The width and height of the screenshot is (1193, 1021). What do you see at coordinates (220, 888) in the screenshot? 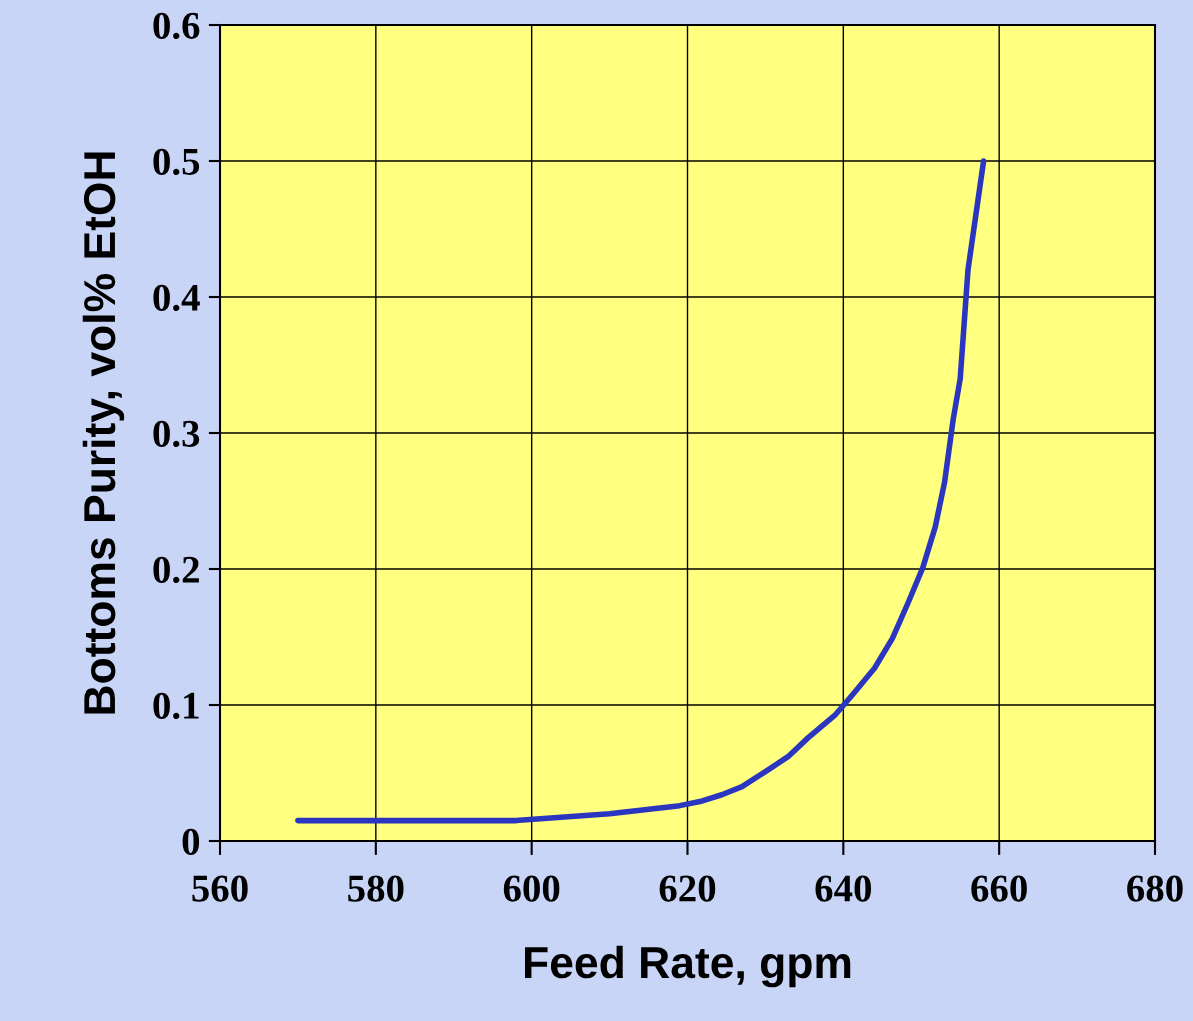
I see `x-tick-label: 560` at bounding box center [220, 888].